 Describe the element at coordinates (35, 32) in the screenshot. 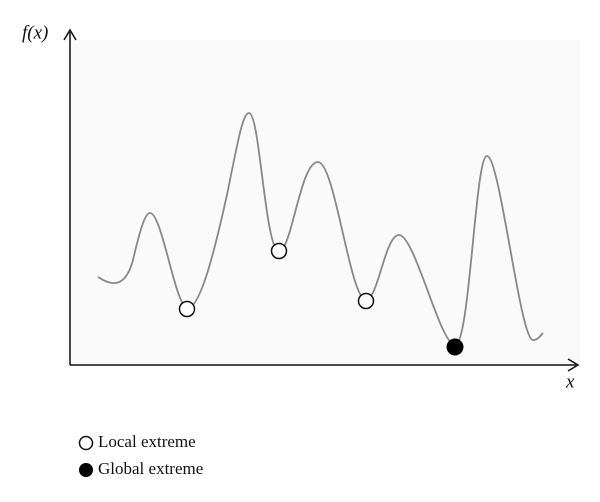

I see `y-axis-label: f(x)` at that location.